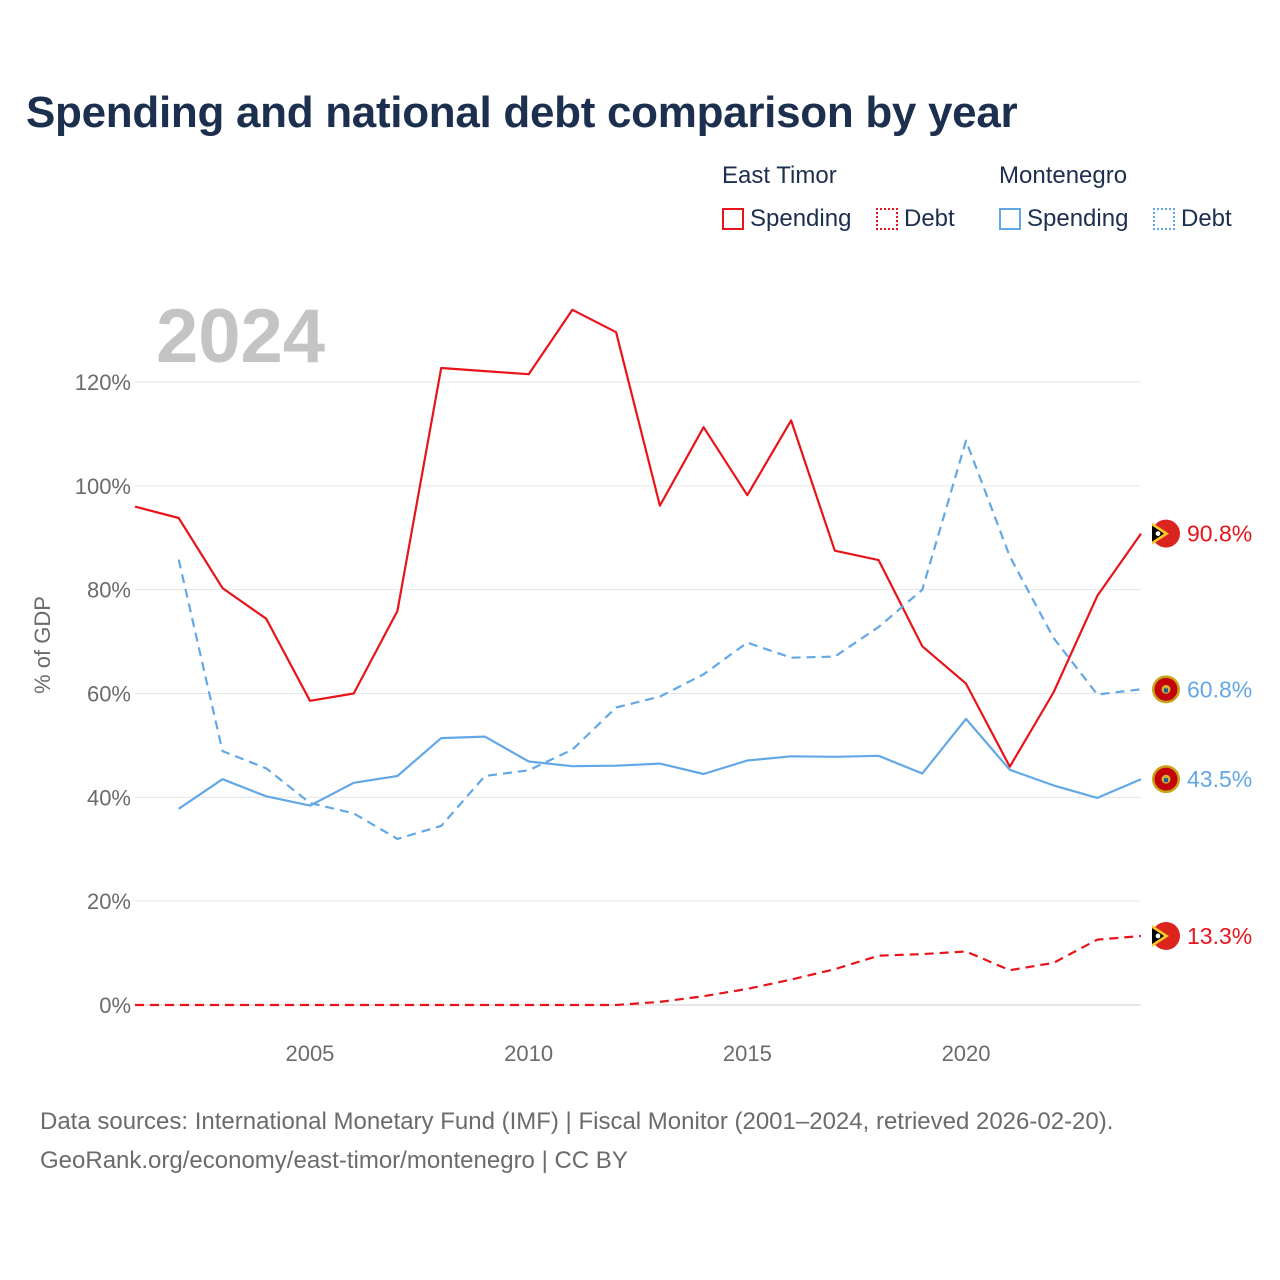 This screenshot has width=1280, height=1280. Describe the element at coordinates (240, 336) in the screenshot. I see `year-watermark: 2024` at that location.